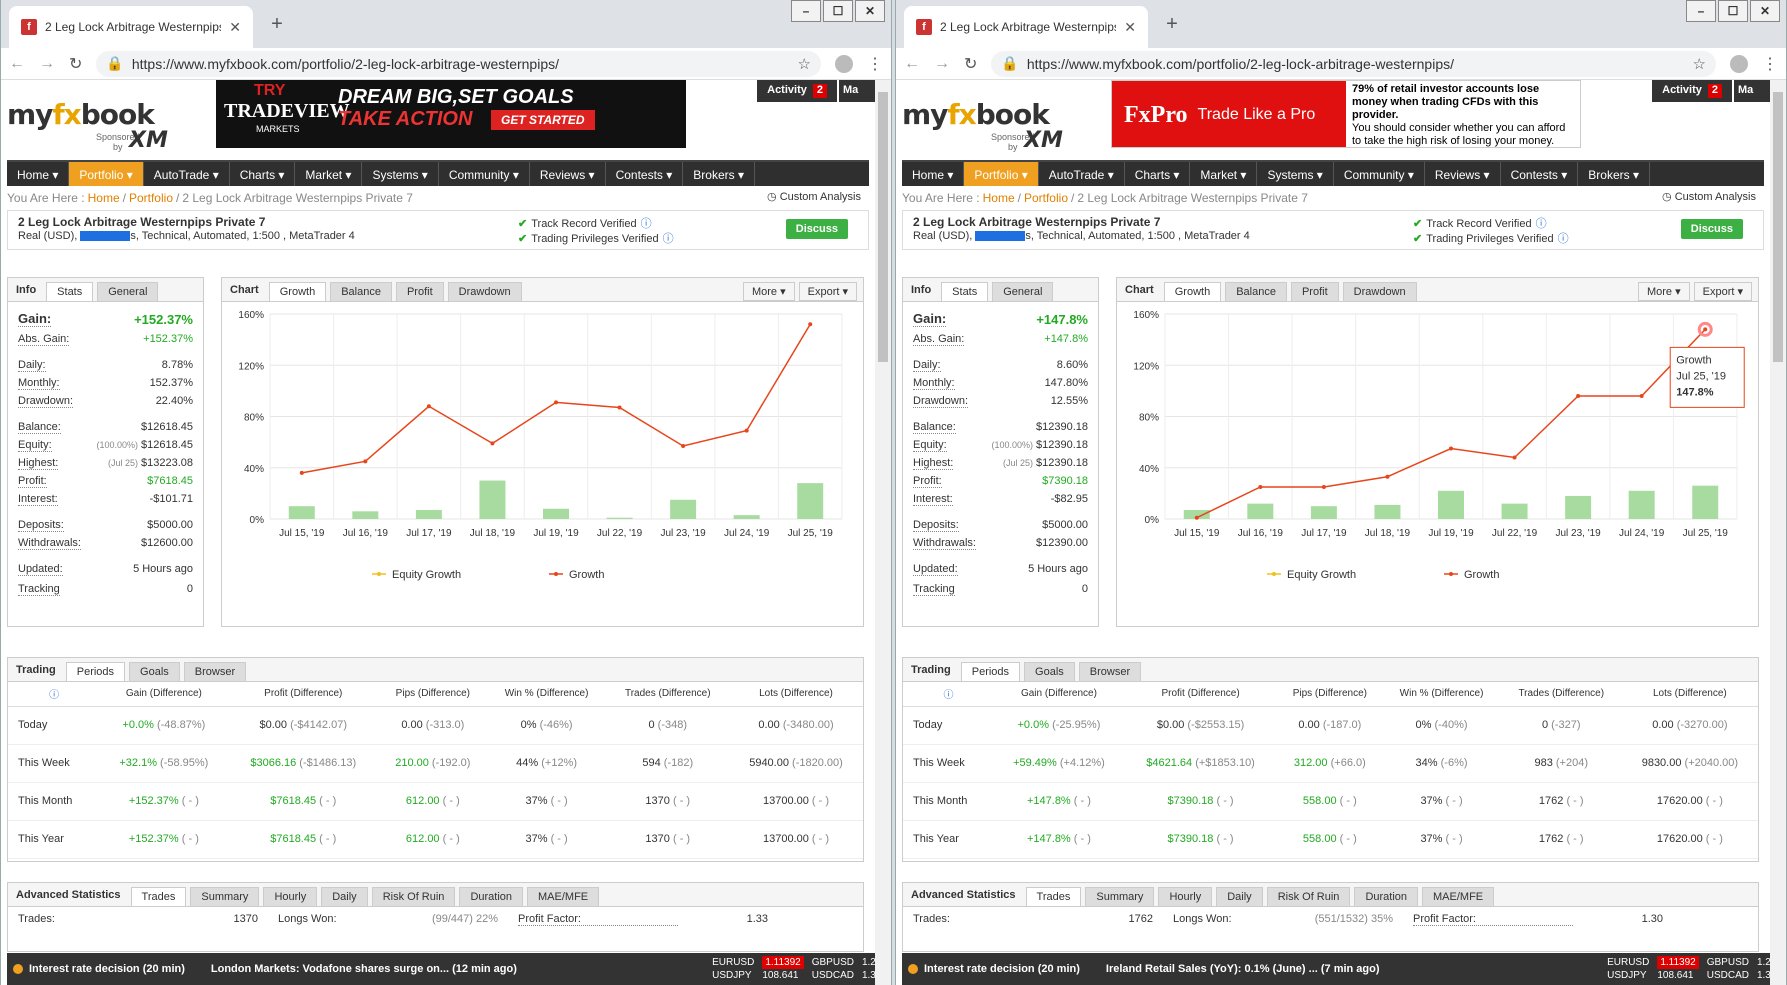 The image size is (1787, 985). I want to click on banner-cta: GET STARTED, so click(543, 120).